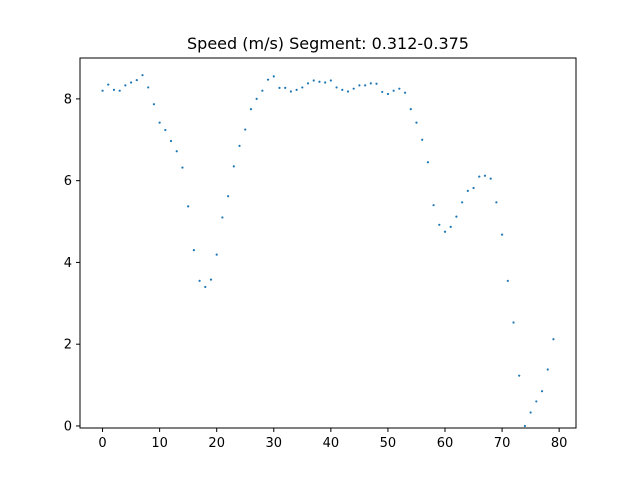  What do you see at coordinates (328, 43) in the screenshot?
I see `chart-title: Speed (m/s) Segment: 0.312-0.375` at bounding box center [328, 43].